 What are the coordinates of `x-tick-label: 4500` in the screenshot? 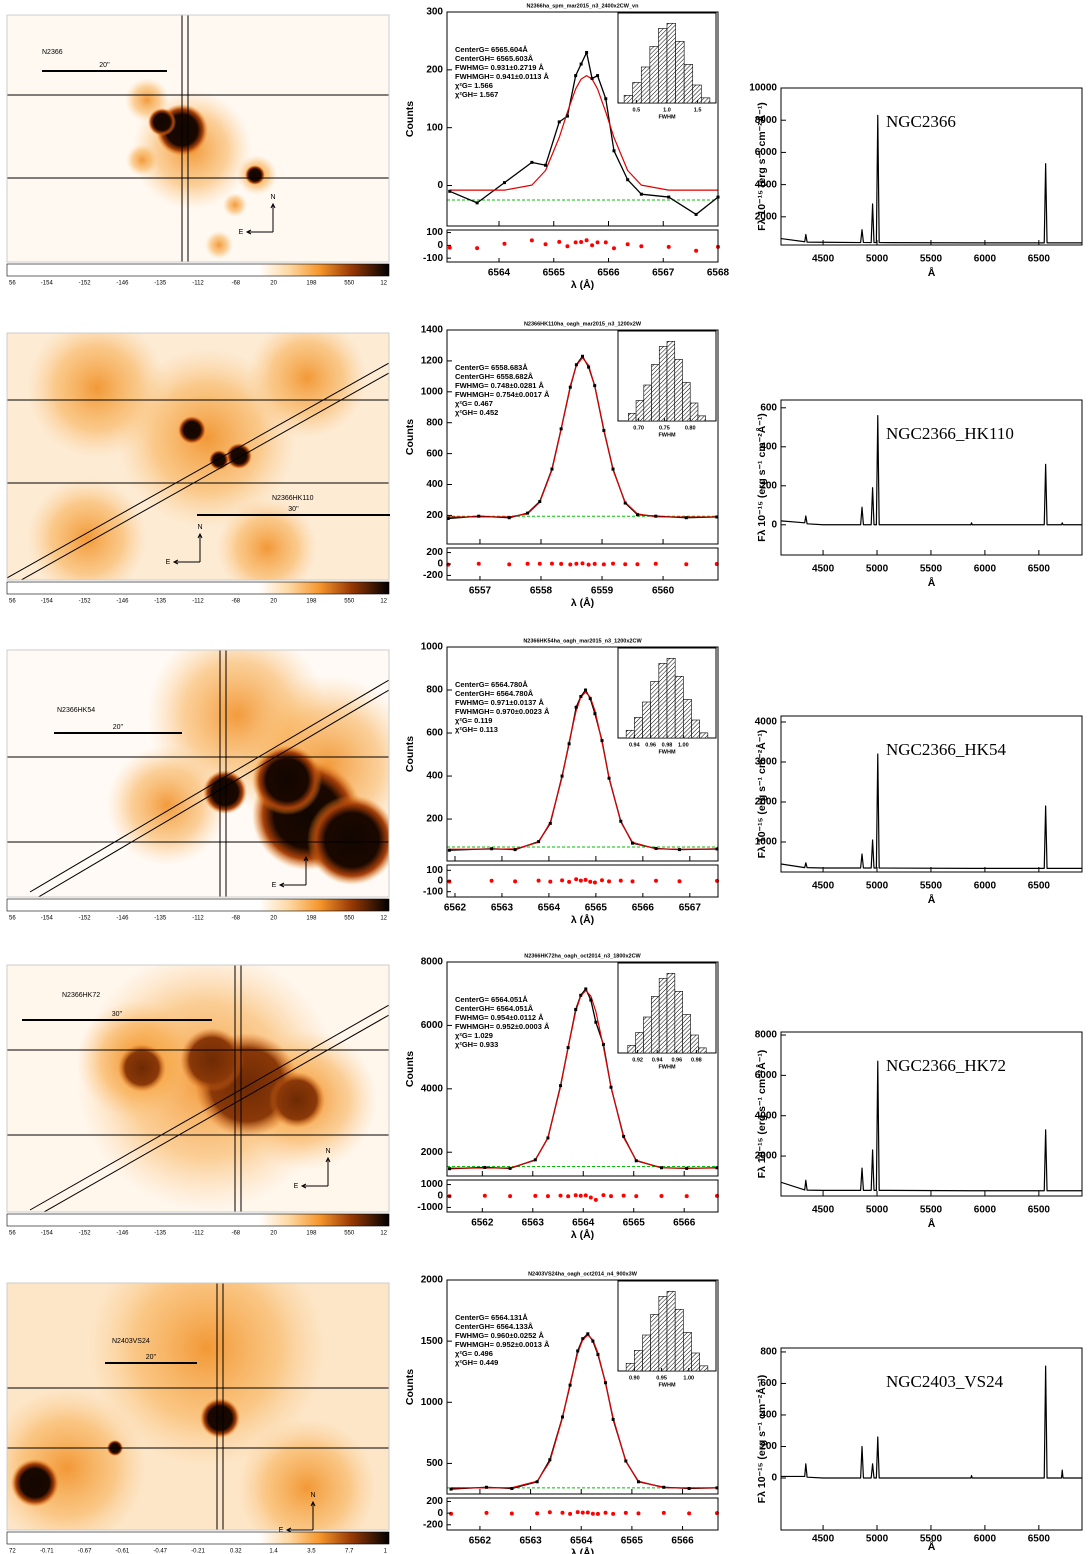 It's located at (823, 1539).